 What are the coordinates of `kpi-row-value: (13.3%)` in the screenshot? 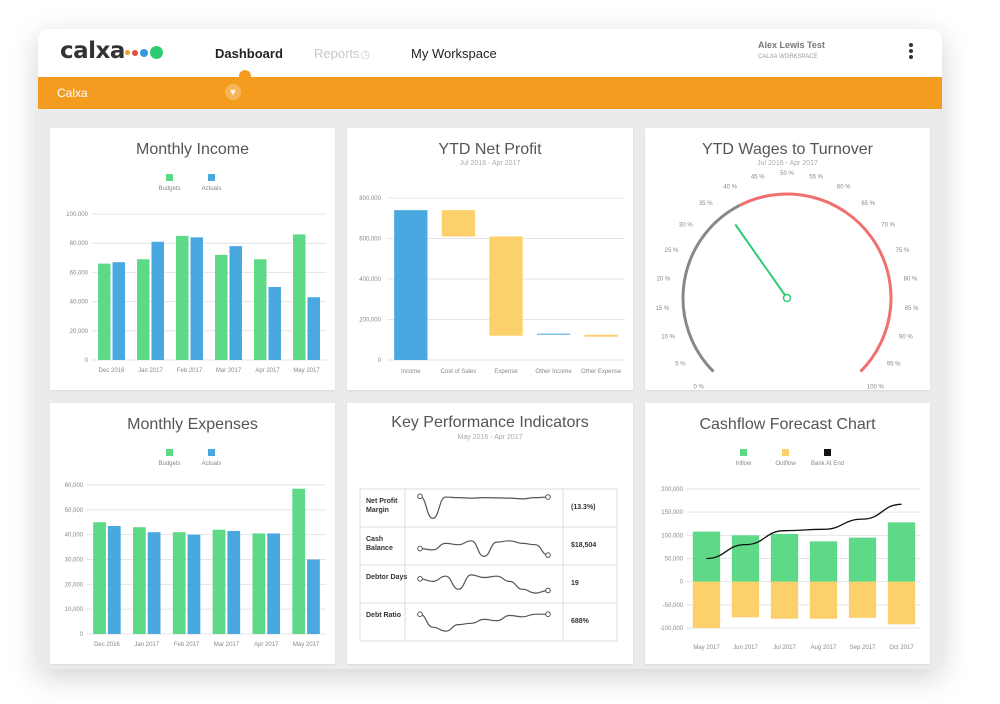 It's located at (583, 507).